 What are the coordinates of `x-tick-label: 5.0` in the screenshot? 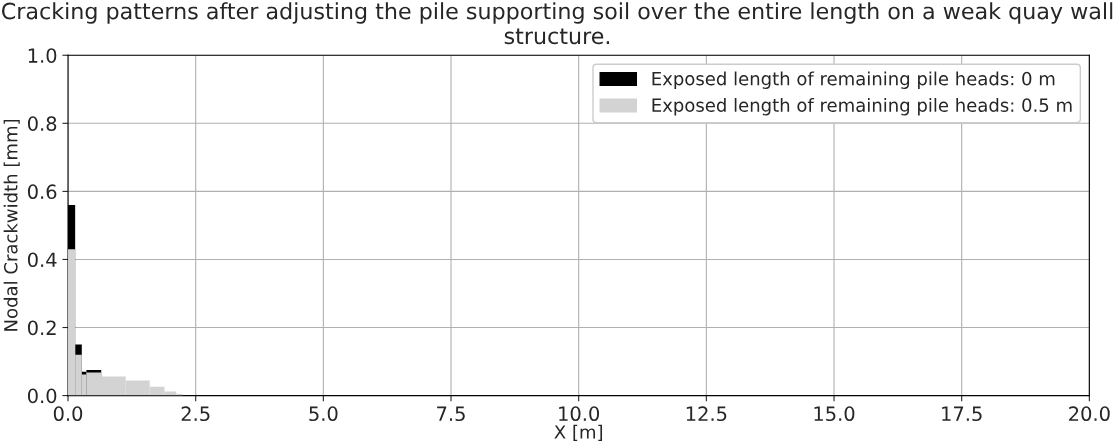 It's located at (323, 414).